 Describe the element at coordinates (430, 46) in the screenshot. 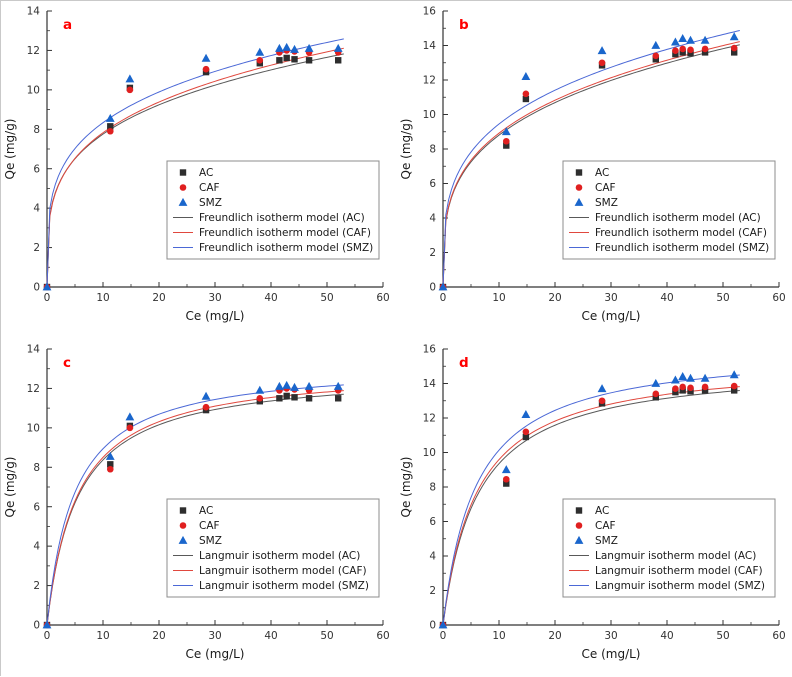

I see `y-tick-label: 14` at that location.